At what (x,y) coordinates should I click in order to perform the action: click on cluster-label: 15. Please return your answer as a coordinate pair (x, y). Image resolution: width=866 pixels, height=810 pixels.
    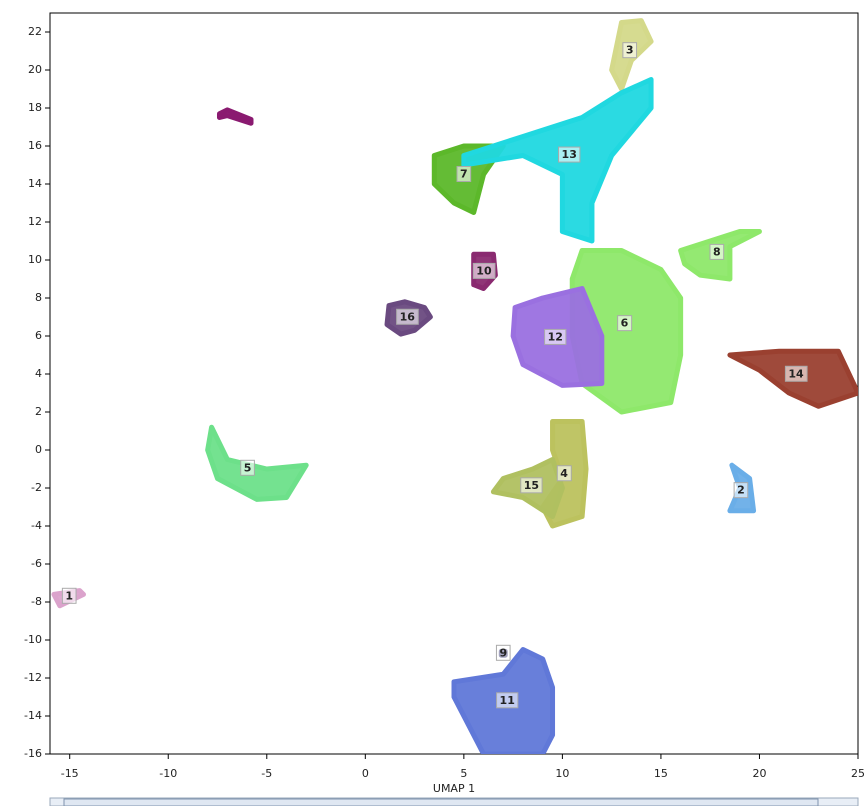
    Looking at the image, I should click on (531, 485).